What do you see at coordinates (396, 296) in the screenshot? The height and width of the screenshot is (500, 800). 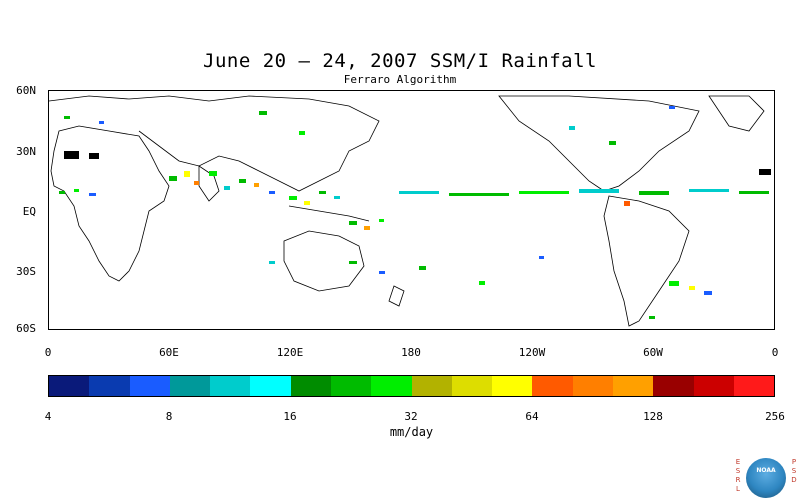 I see `nz-coast` at bounding box center [396, 296].